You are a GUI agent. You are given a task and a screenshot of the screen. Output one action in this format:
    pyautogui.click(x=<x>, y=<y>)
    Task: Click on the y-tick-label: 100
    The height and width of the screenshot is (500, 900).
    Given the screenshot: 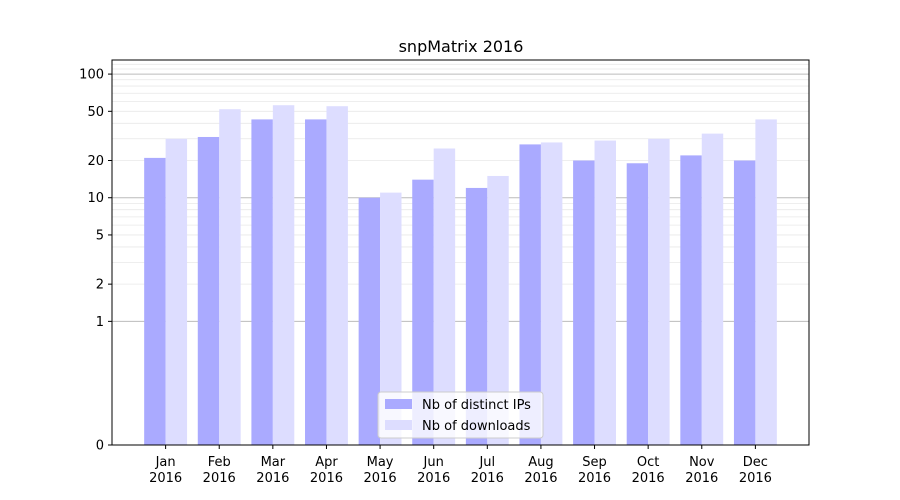 What is the action you would take?
    pyautogui.click(x=91, y=75)
    